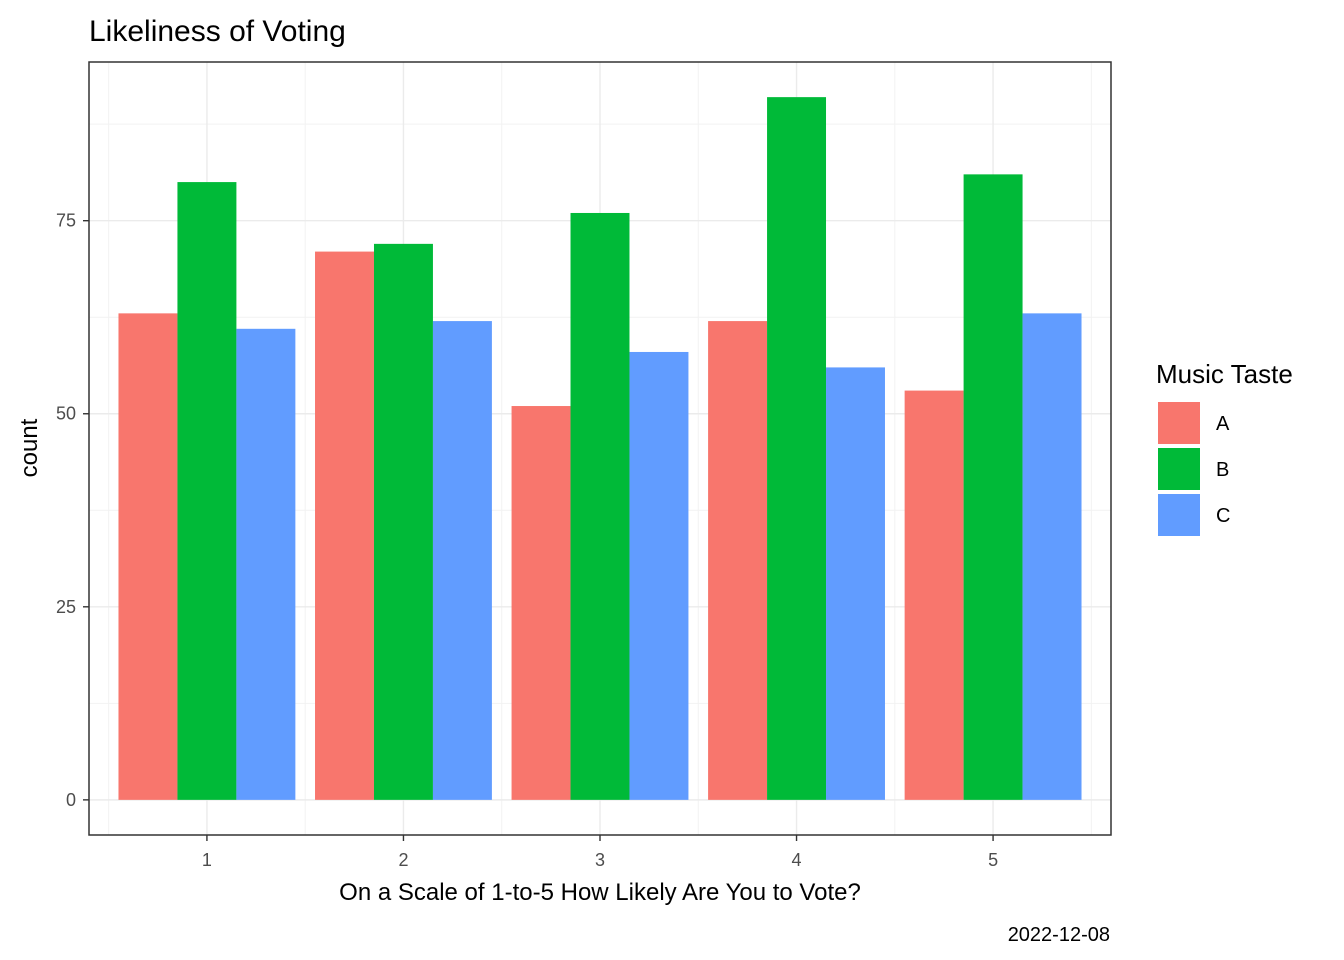  I want to click on x-tick-label: 4, so click(797, 860).